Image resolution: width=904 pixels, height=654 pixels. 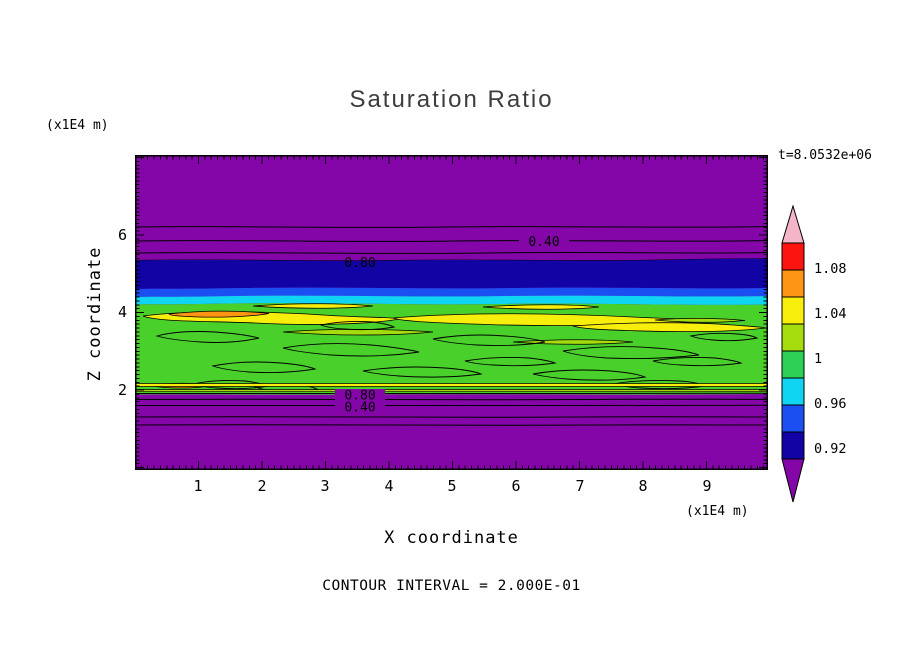 I want to click on colorbar-label: 0.96, so click(x=830, y=404).